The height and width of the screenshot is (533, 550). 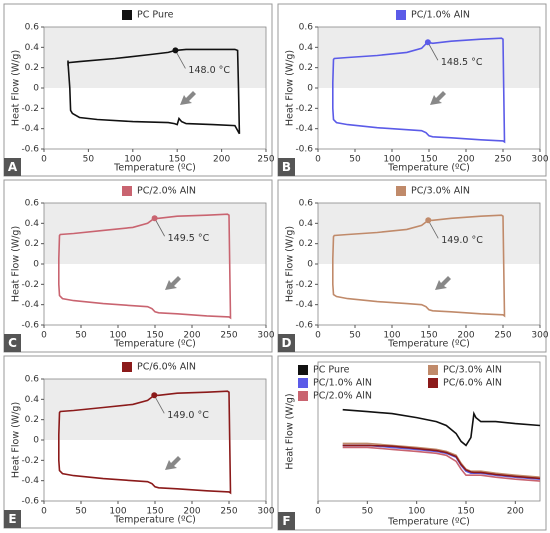 I want to click on plot-frame, so click(x=429, y=431).